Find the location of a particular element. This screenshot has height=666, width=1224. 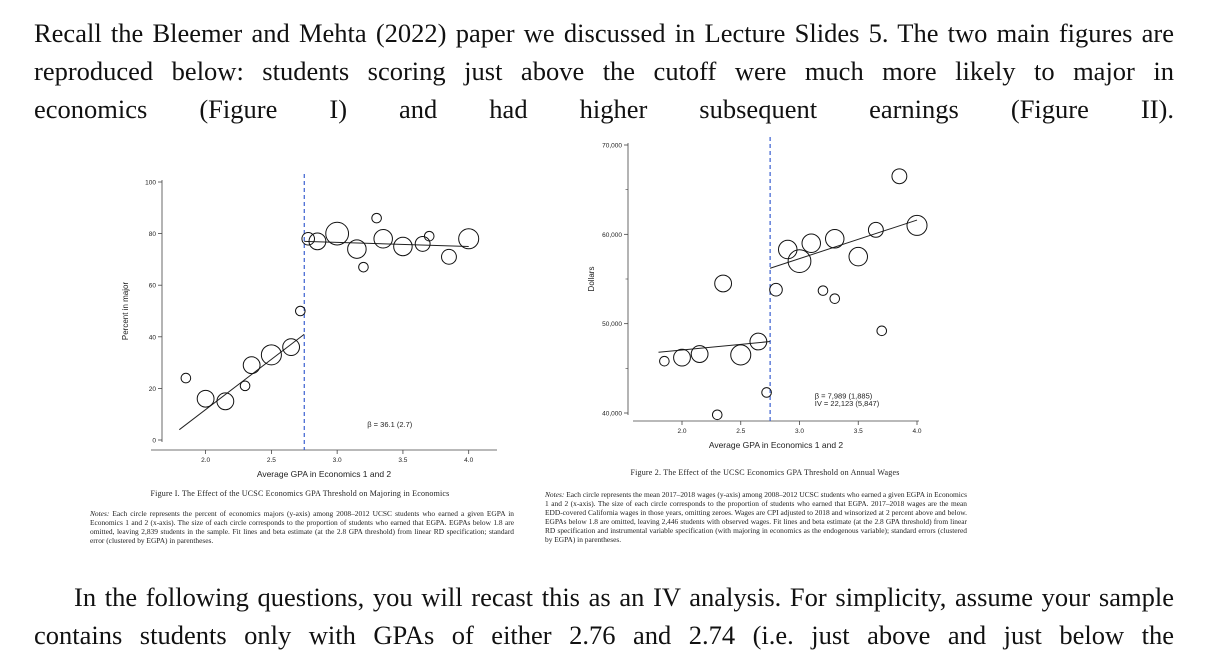

y-tick-label: 60,000 is located at coordinates (612, 235).